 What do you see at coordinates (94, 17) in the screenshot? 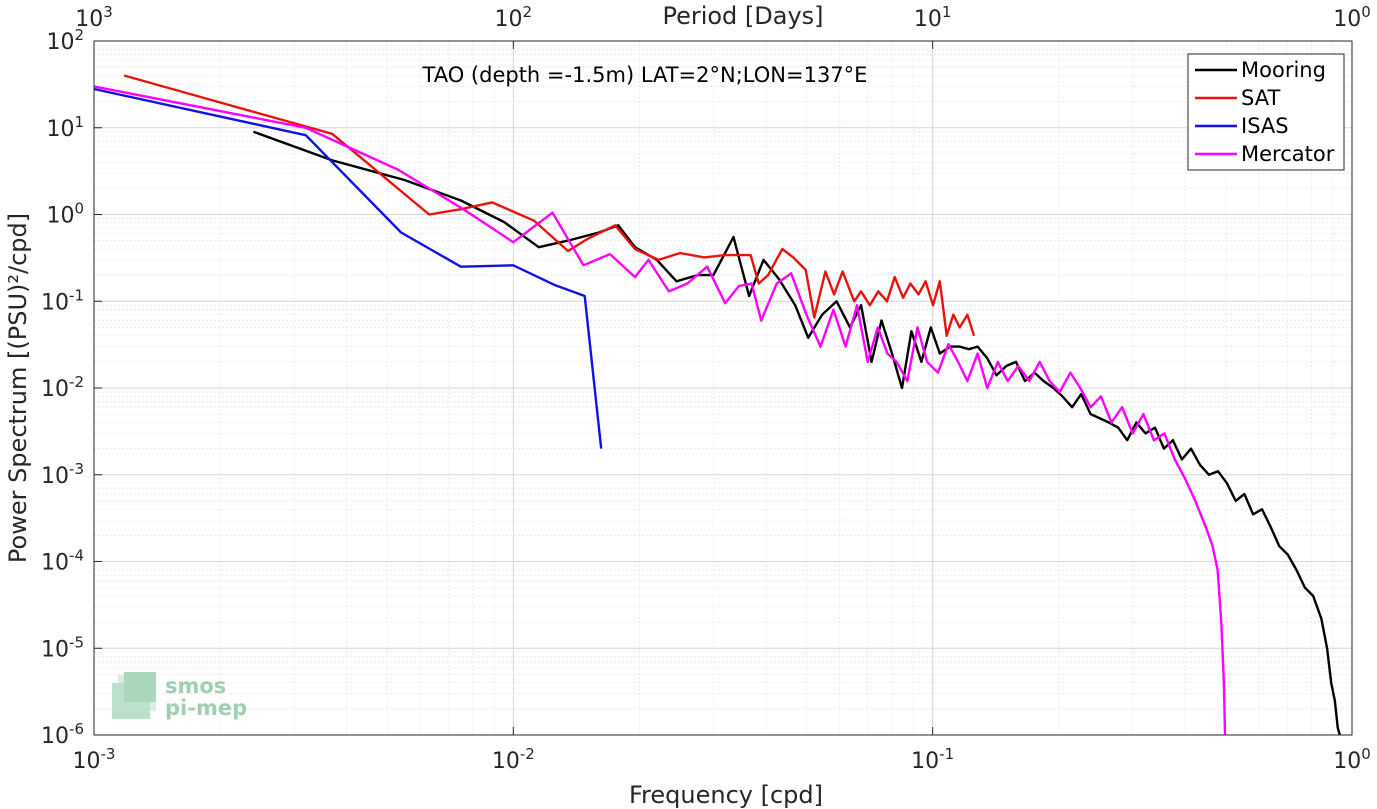
I see `top-tick-label: 10³` at bounding box center [94, 17].